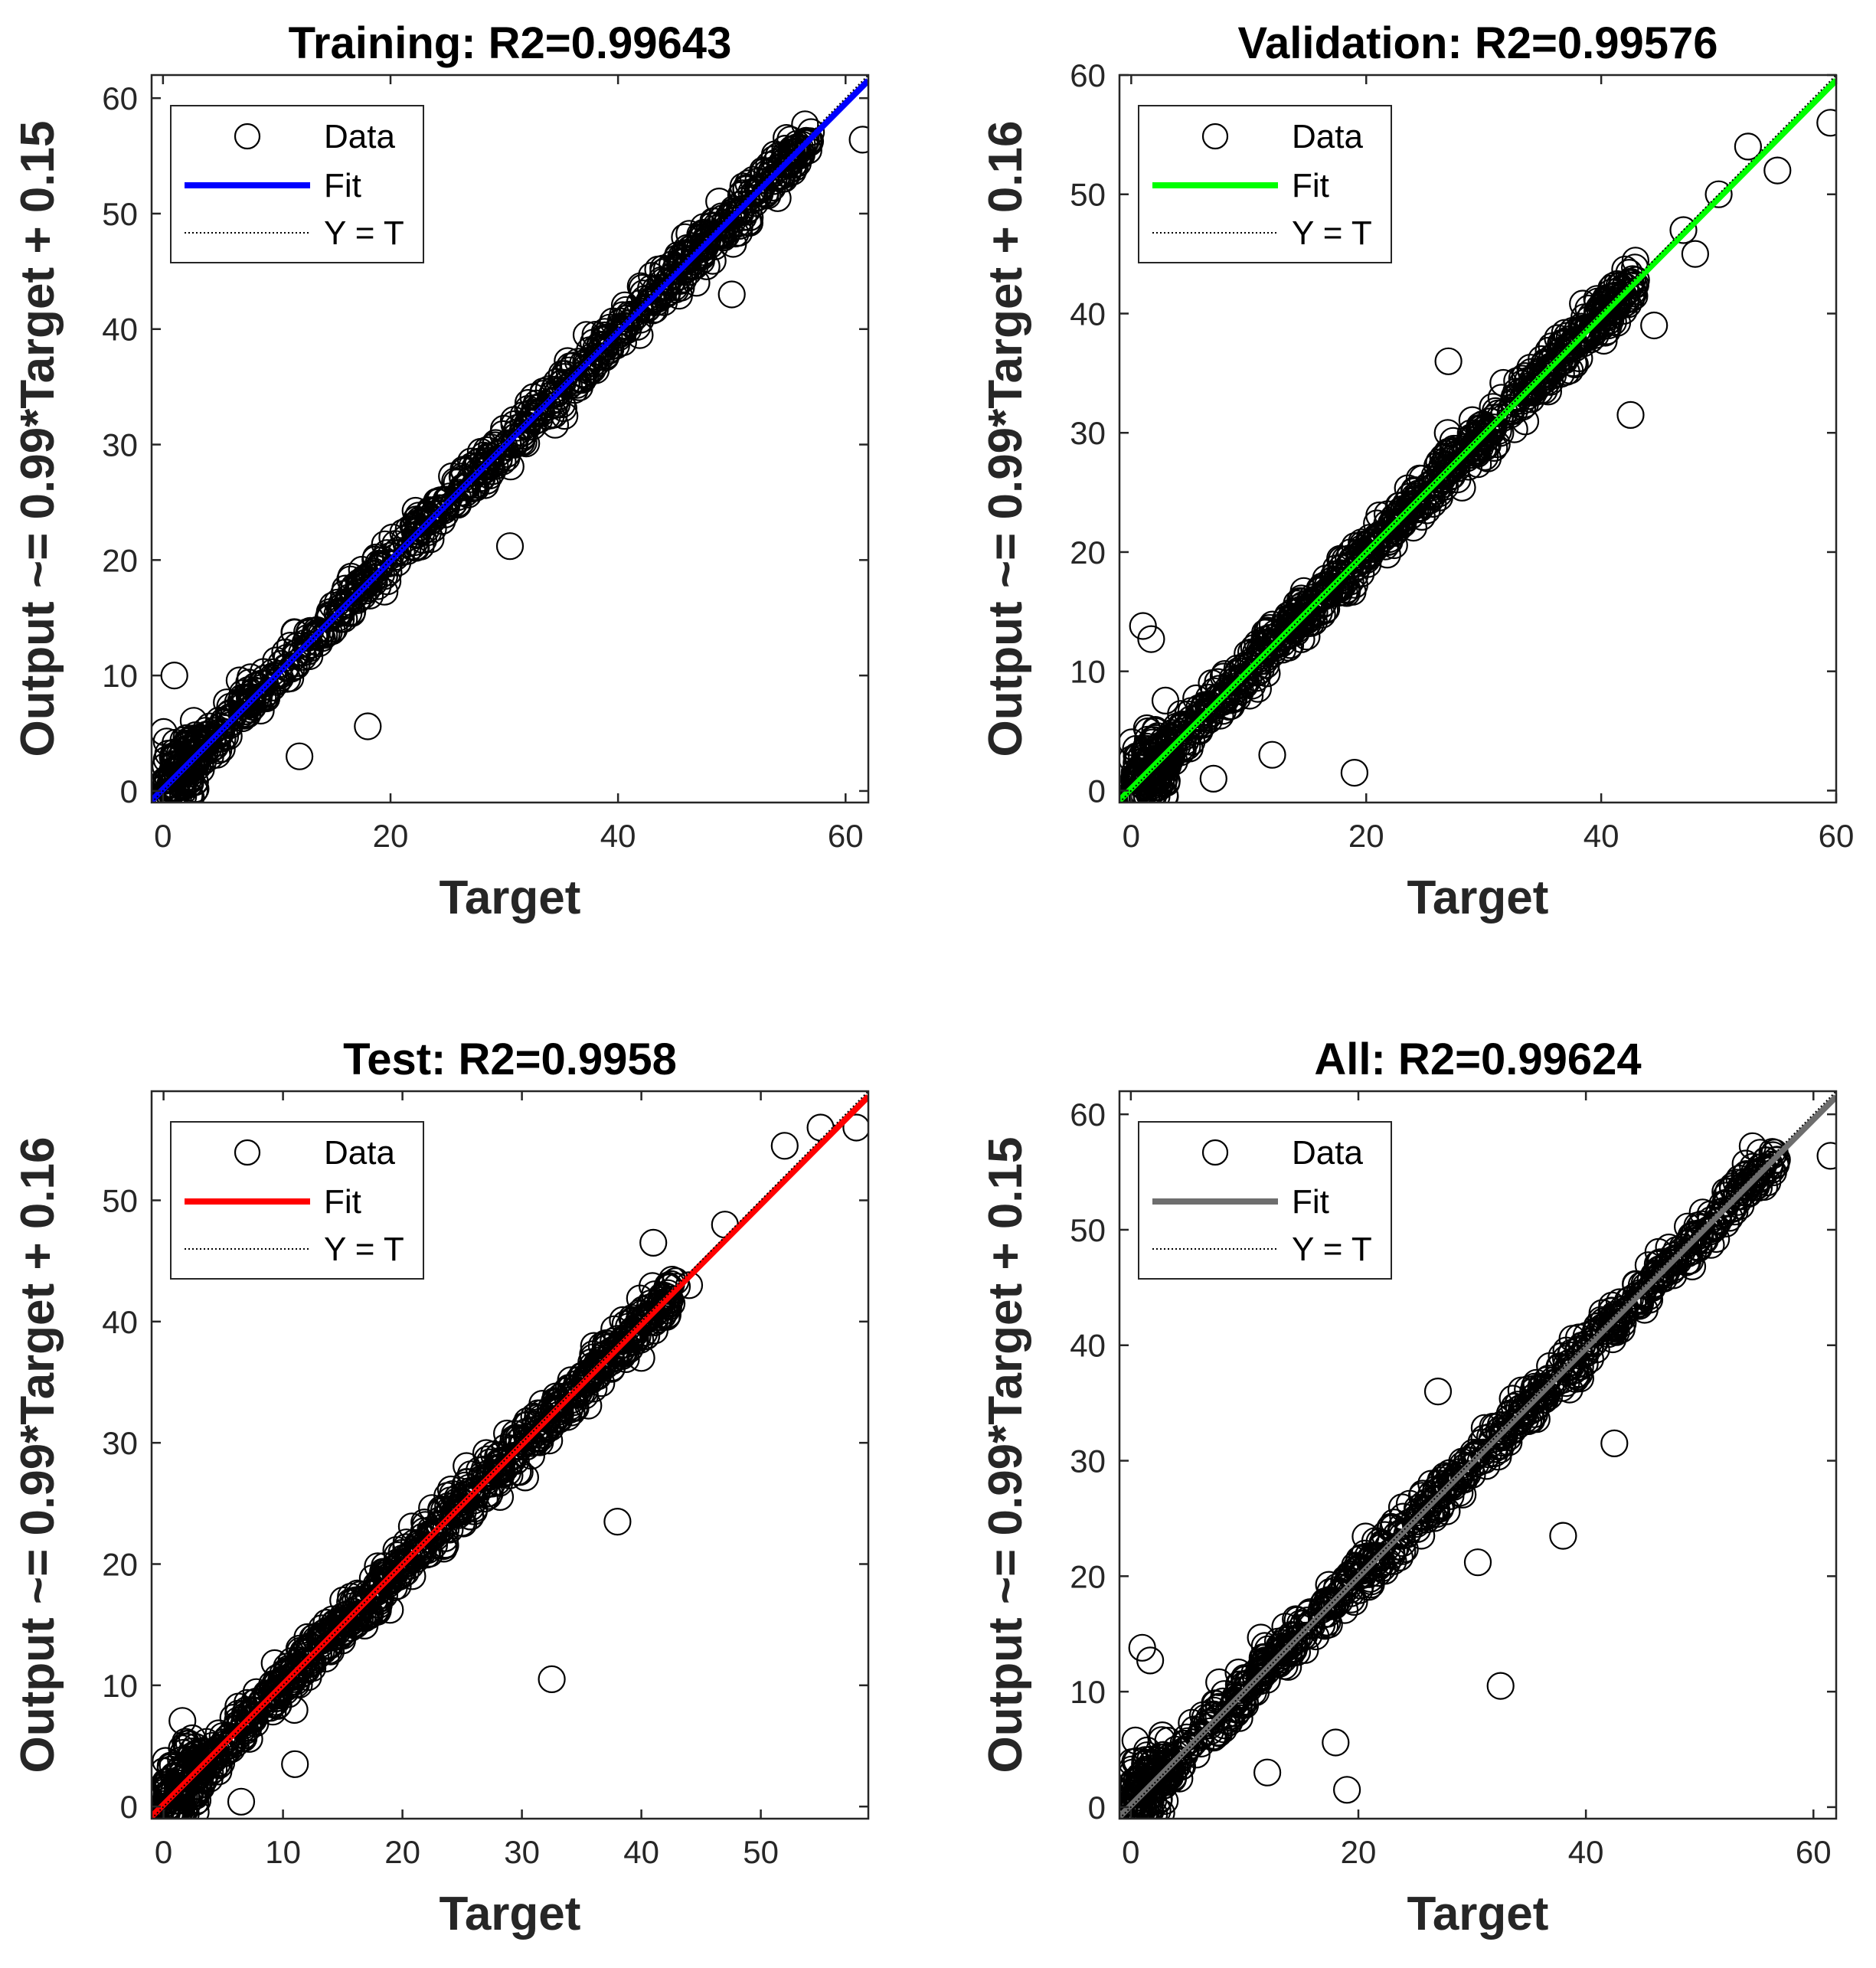 Image resolution: width=1876 pixels, height=1968 pixels. What do you see at coordinates (510, 439) in the screenshot?
I see `axes-box` at bounding box center [510, 439].